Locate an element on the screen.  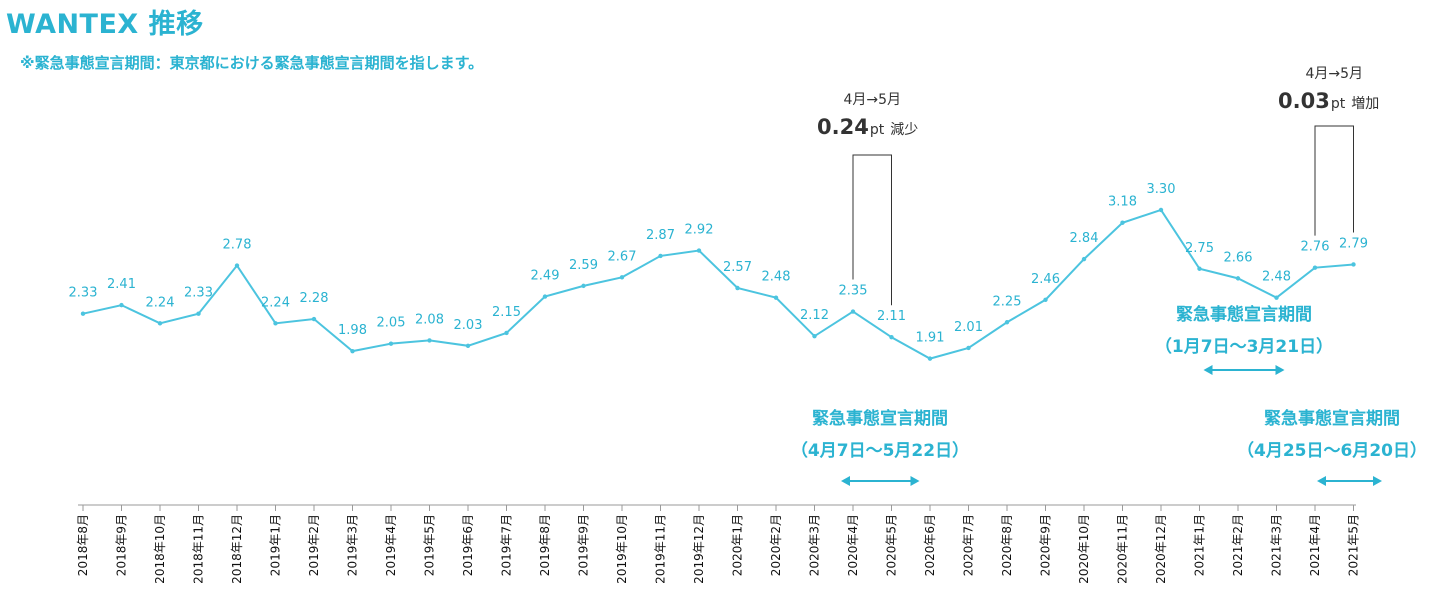
chart-title: WANTEX 推移 is located at coordinates (105, 24).